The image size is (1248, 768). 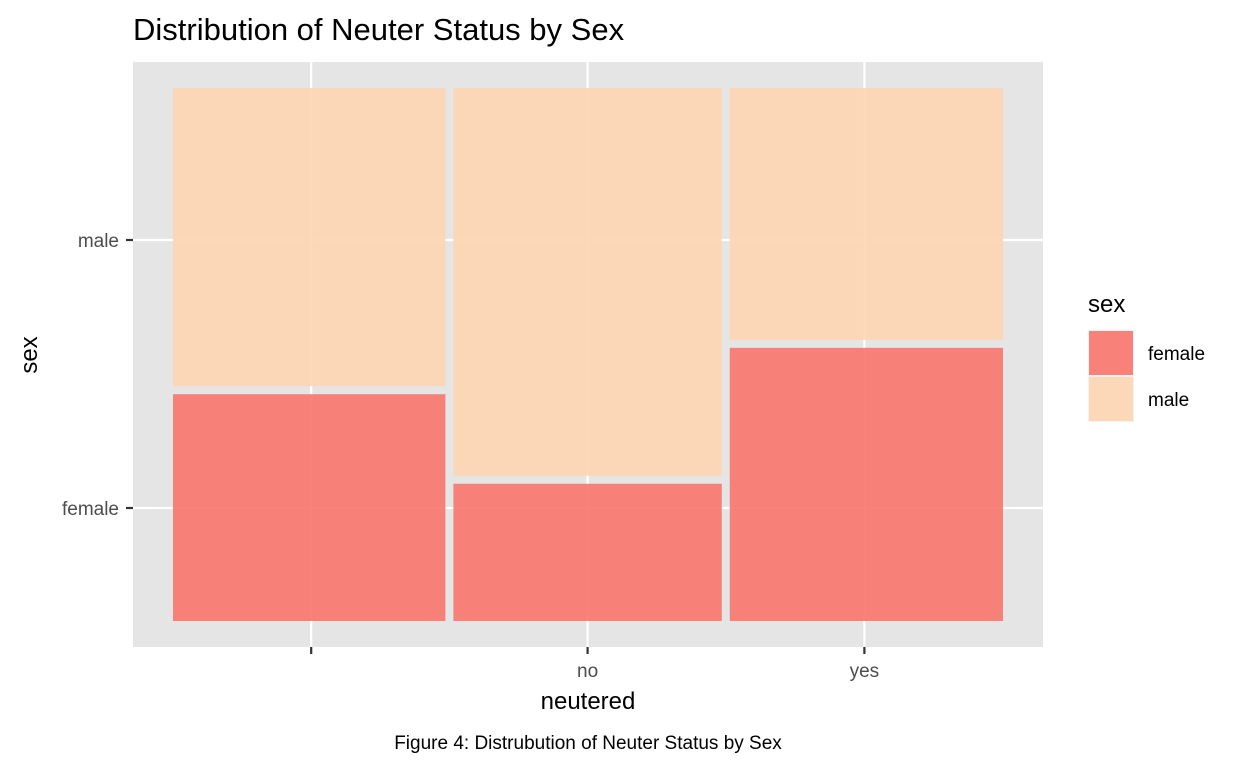 I want to click on legend-label-female: female, so click(x=1176, y=354).